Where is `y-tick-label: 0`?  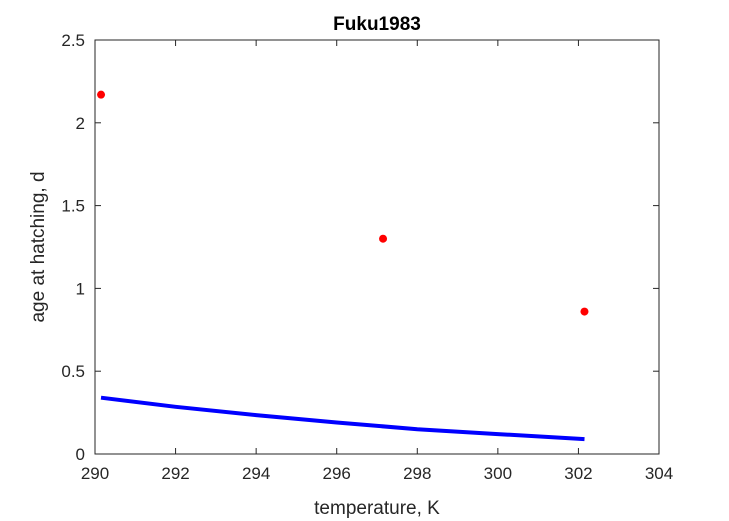
y-tick-label: 0 is located at coordinates (80, 454).